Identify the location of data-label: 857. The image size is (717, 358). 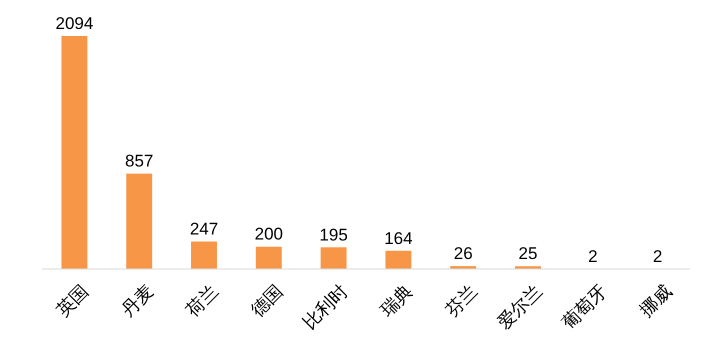
(139, 161).